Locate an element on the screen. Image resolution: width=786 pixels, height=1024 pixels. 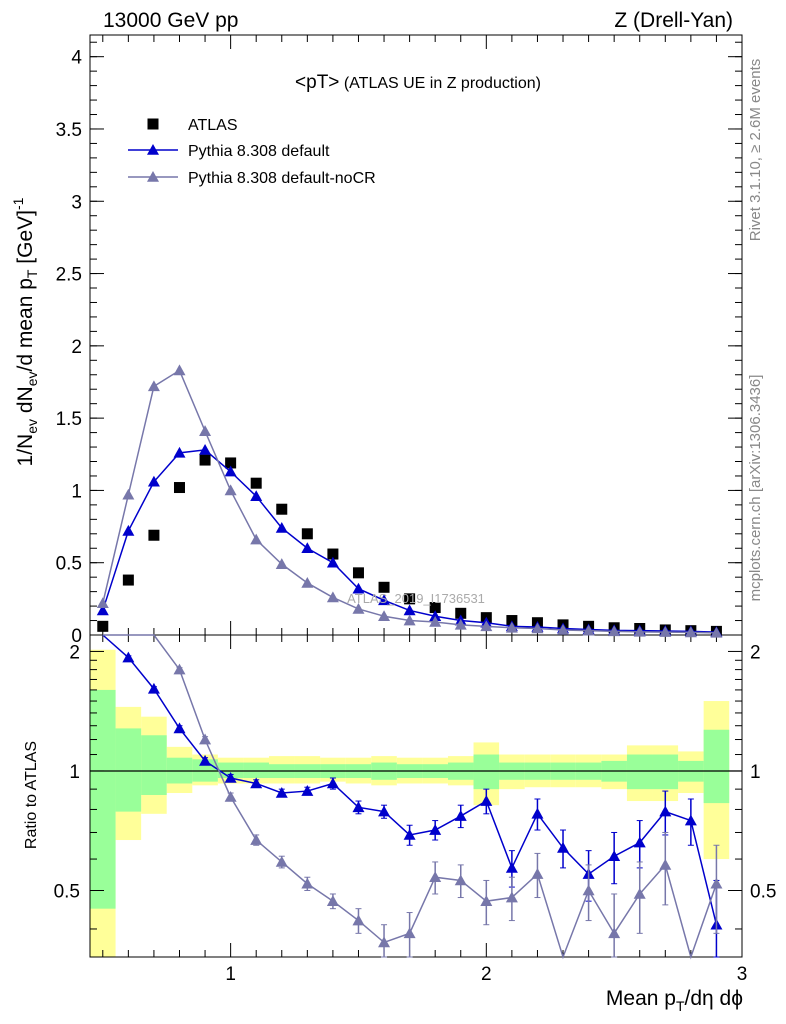
header-right: Z (Drell-Yan) is located at coordinates (673, 20).